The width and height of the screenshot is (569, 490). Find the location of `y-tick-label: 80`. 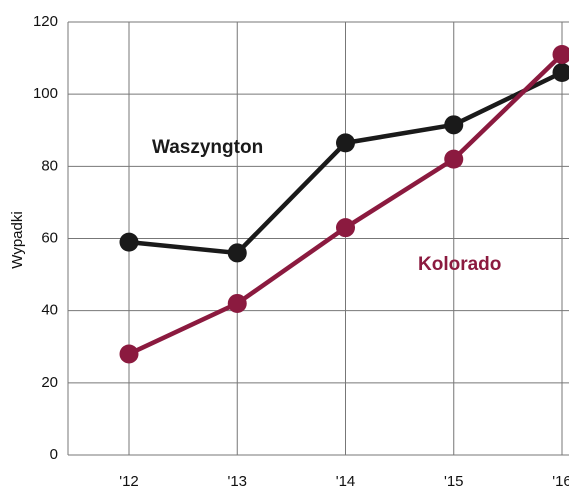

y-tick-label: 80 is located at coordinates (49, 165).